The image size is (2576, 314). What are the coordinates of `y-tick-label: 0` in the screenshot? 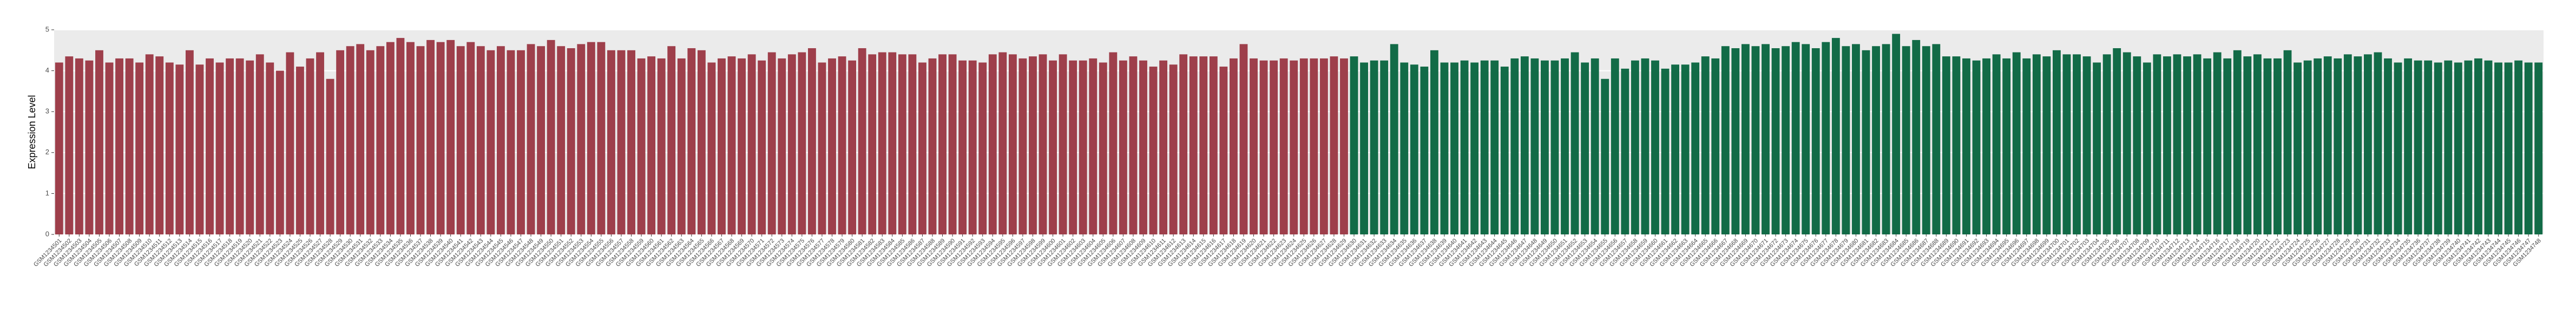 It's located at (47, 234).